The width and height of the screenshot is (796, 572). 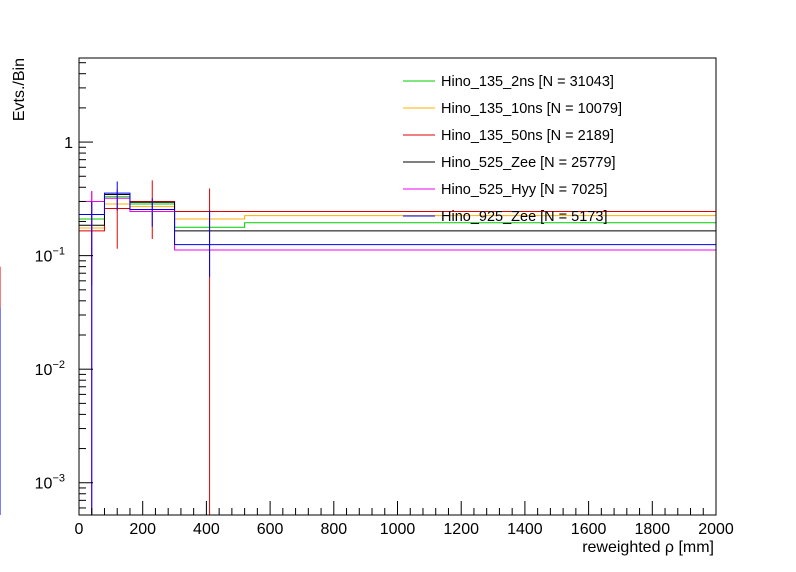 I want to click on legend-label: Hino_525_Hyy [N = 7025], so click(x=524, y=190).